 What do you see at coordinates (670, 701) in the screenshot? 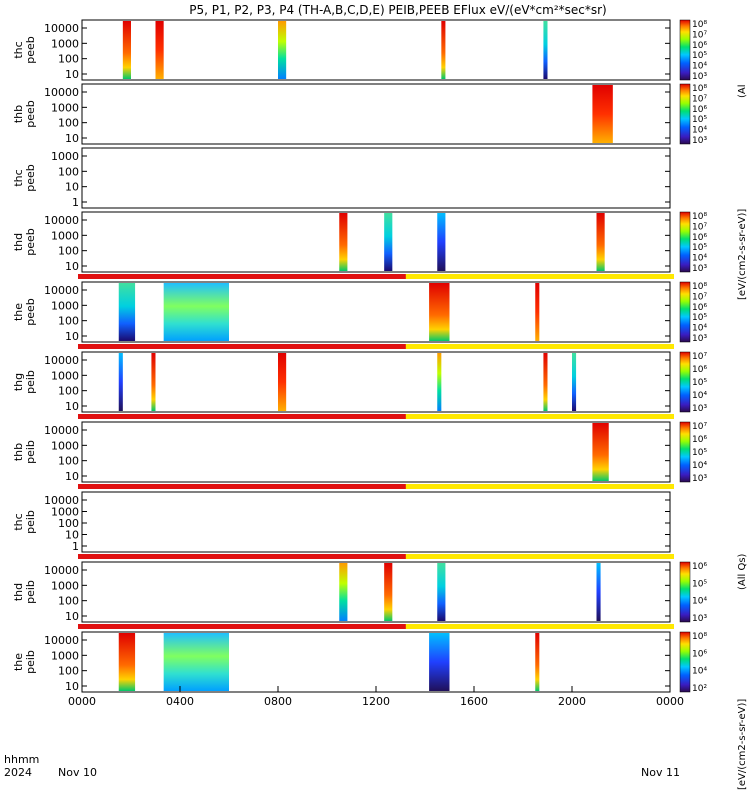
I see `x-tick-label: 0000` at bounding box center [670, 701].